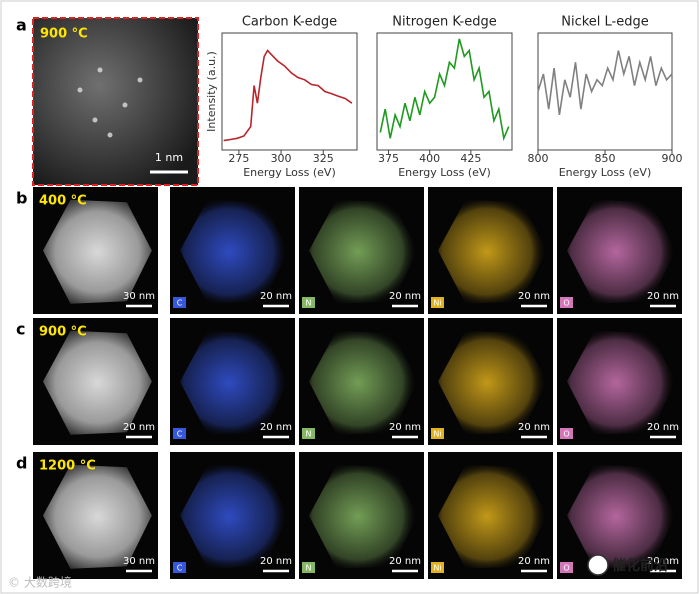  I want to click on panel-label: d, so click(21, 463).